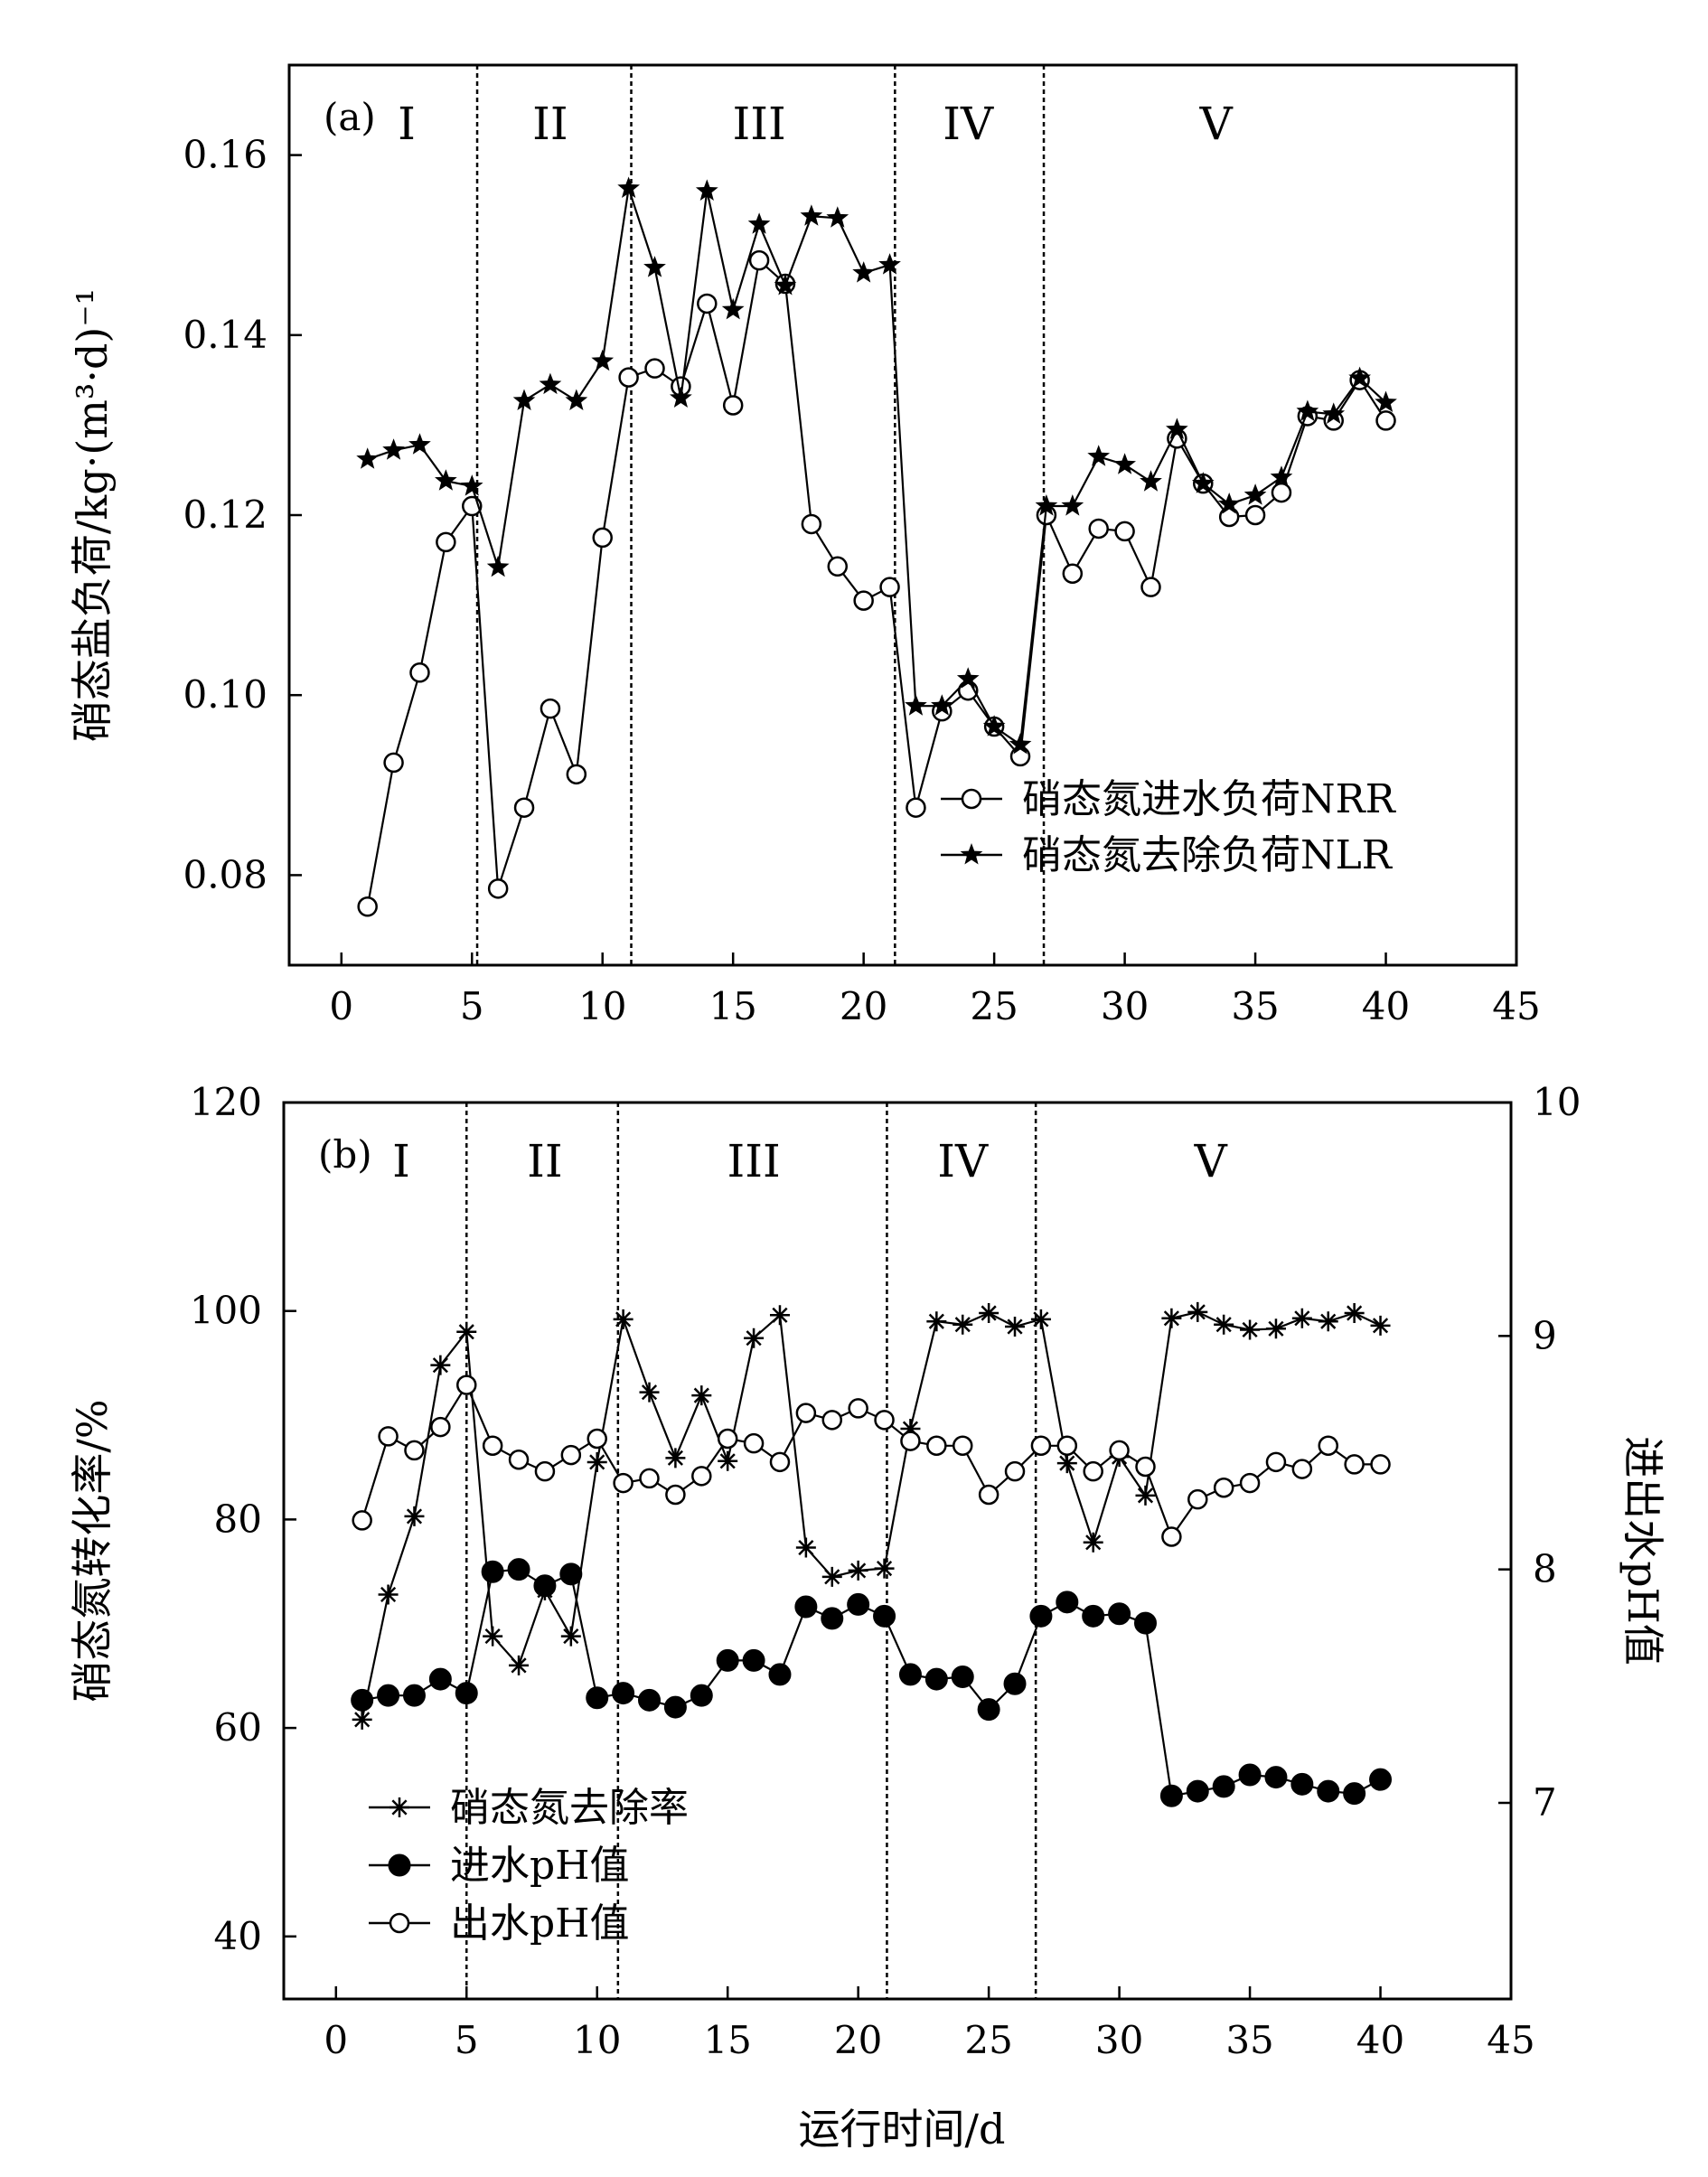  I want to click on panel-a-phase-label-3: IV, so click(968, 124).